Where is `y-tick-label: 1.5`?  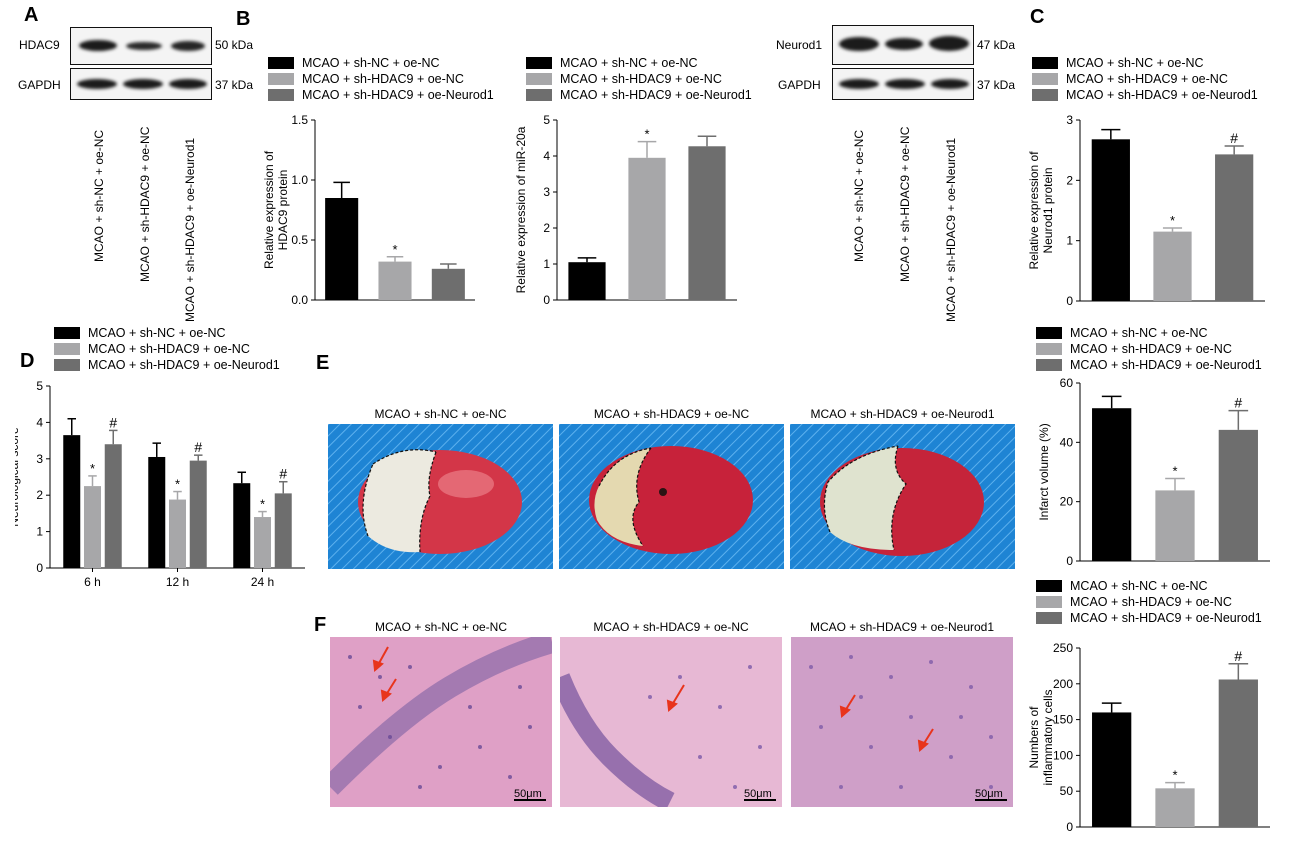
y-tick-label: 1.5 is located at coordinates (299, 120).